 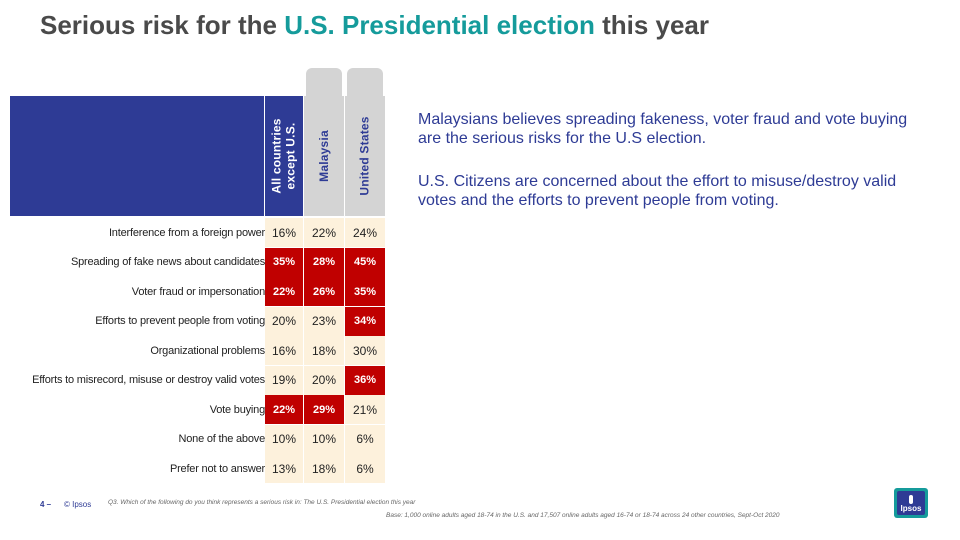 I want to click on row-label: Efforts to prevent people from voting, so click(x=180, y=321).